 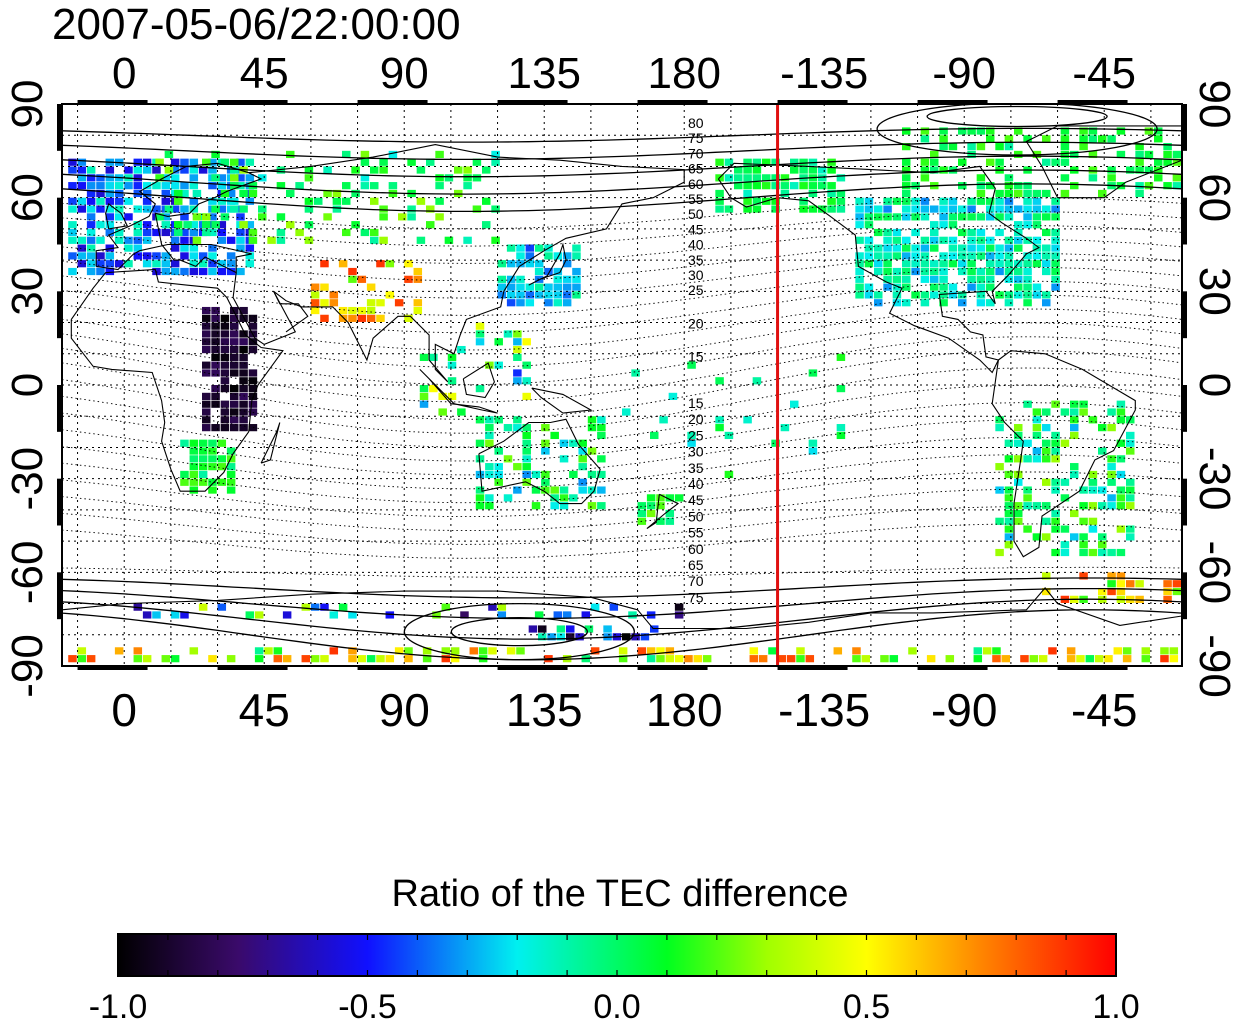 I want to click on contour-label: 70, so click(x=696, y=581).